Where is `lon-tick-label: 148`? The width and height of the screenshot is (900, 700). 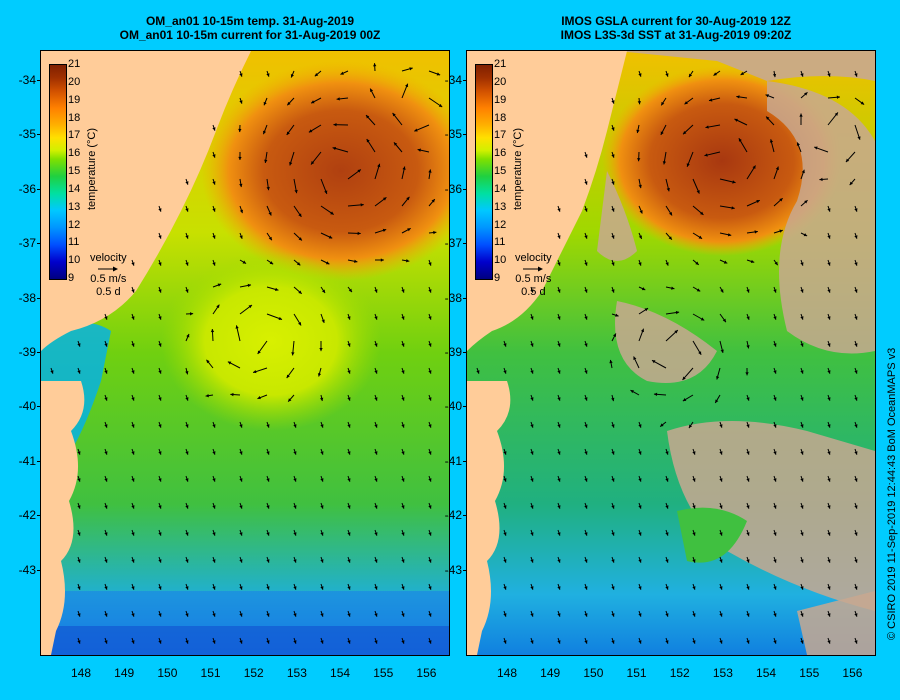 lon-tick-label: 148 is located at coordinates (81, 673).